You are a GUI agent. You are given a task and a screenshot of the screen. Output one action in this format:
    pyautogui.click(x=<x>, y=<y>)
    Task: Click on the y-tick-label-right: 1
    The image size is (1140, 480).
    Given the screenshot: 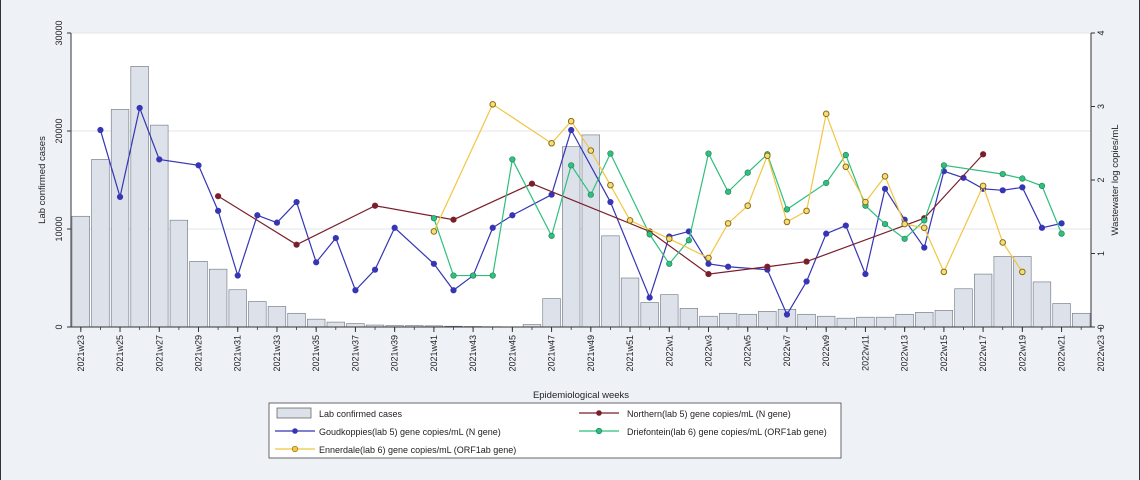 What is the action you would take?
    pyautogui.click(x=1101, y=253)
    